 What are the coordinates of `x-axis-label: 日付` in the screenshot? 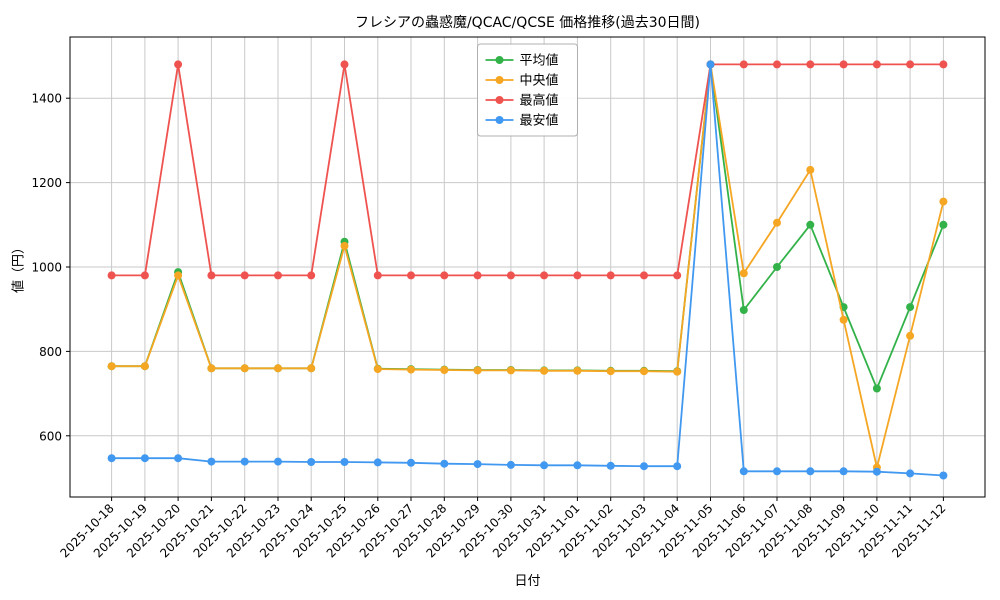 It's located at (527, 581).